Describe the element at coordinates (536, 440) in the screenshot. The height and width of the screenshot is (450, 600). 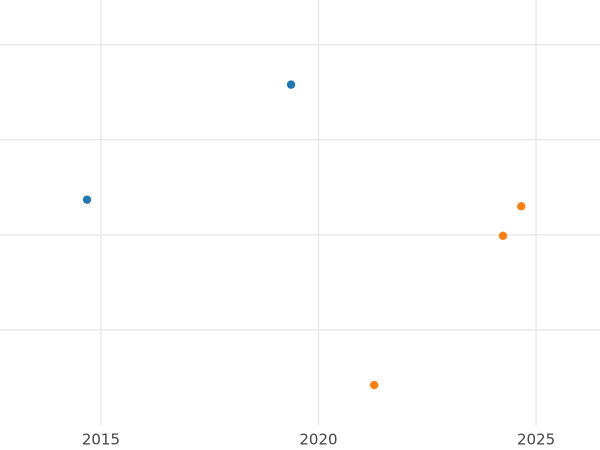
I see `x-tick-label: 2025` at that location.